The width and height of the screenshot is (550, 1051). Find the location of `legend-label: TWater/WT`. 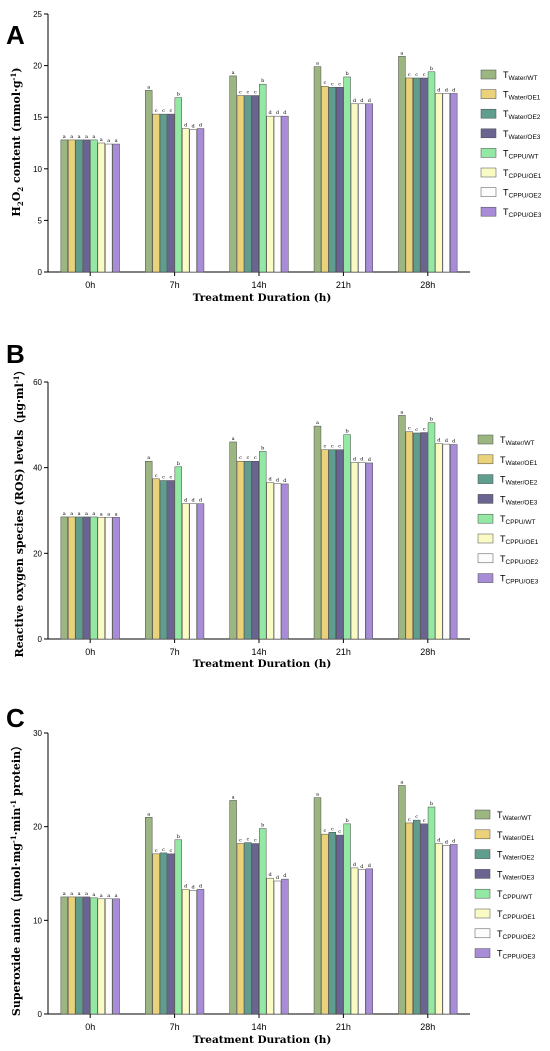

legend-label: TWater/WT is located at coordinates (514, 816).